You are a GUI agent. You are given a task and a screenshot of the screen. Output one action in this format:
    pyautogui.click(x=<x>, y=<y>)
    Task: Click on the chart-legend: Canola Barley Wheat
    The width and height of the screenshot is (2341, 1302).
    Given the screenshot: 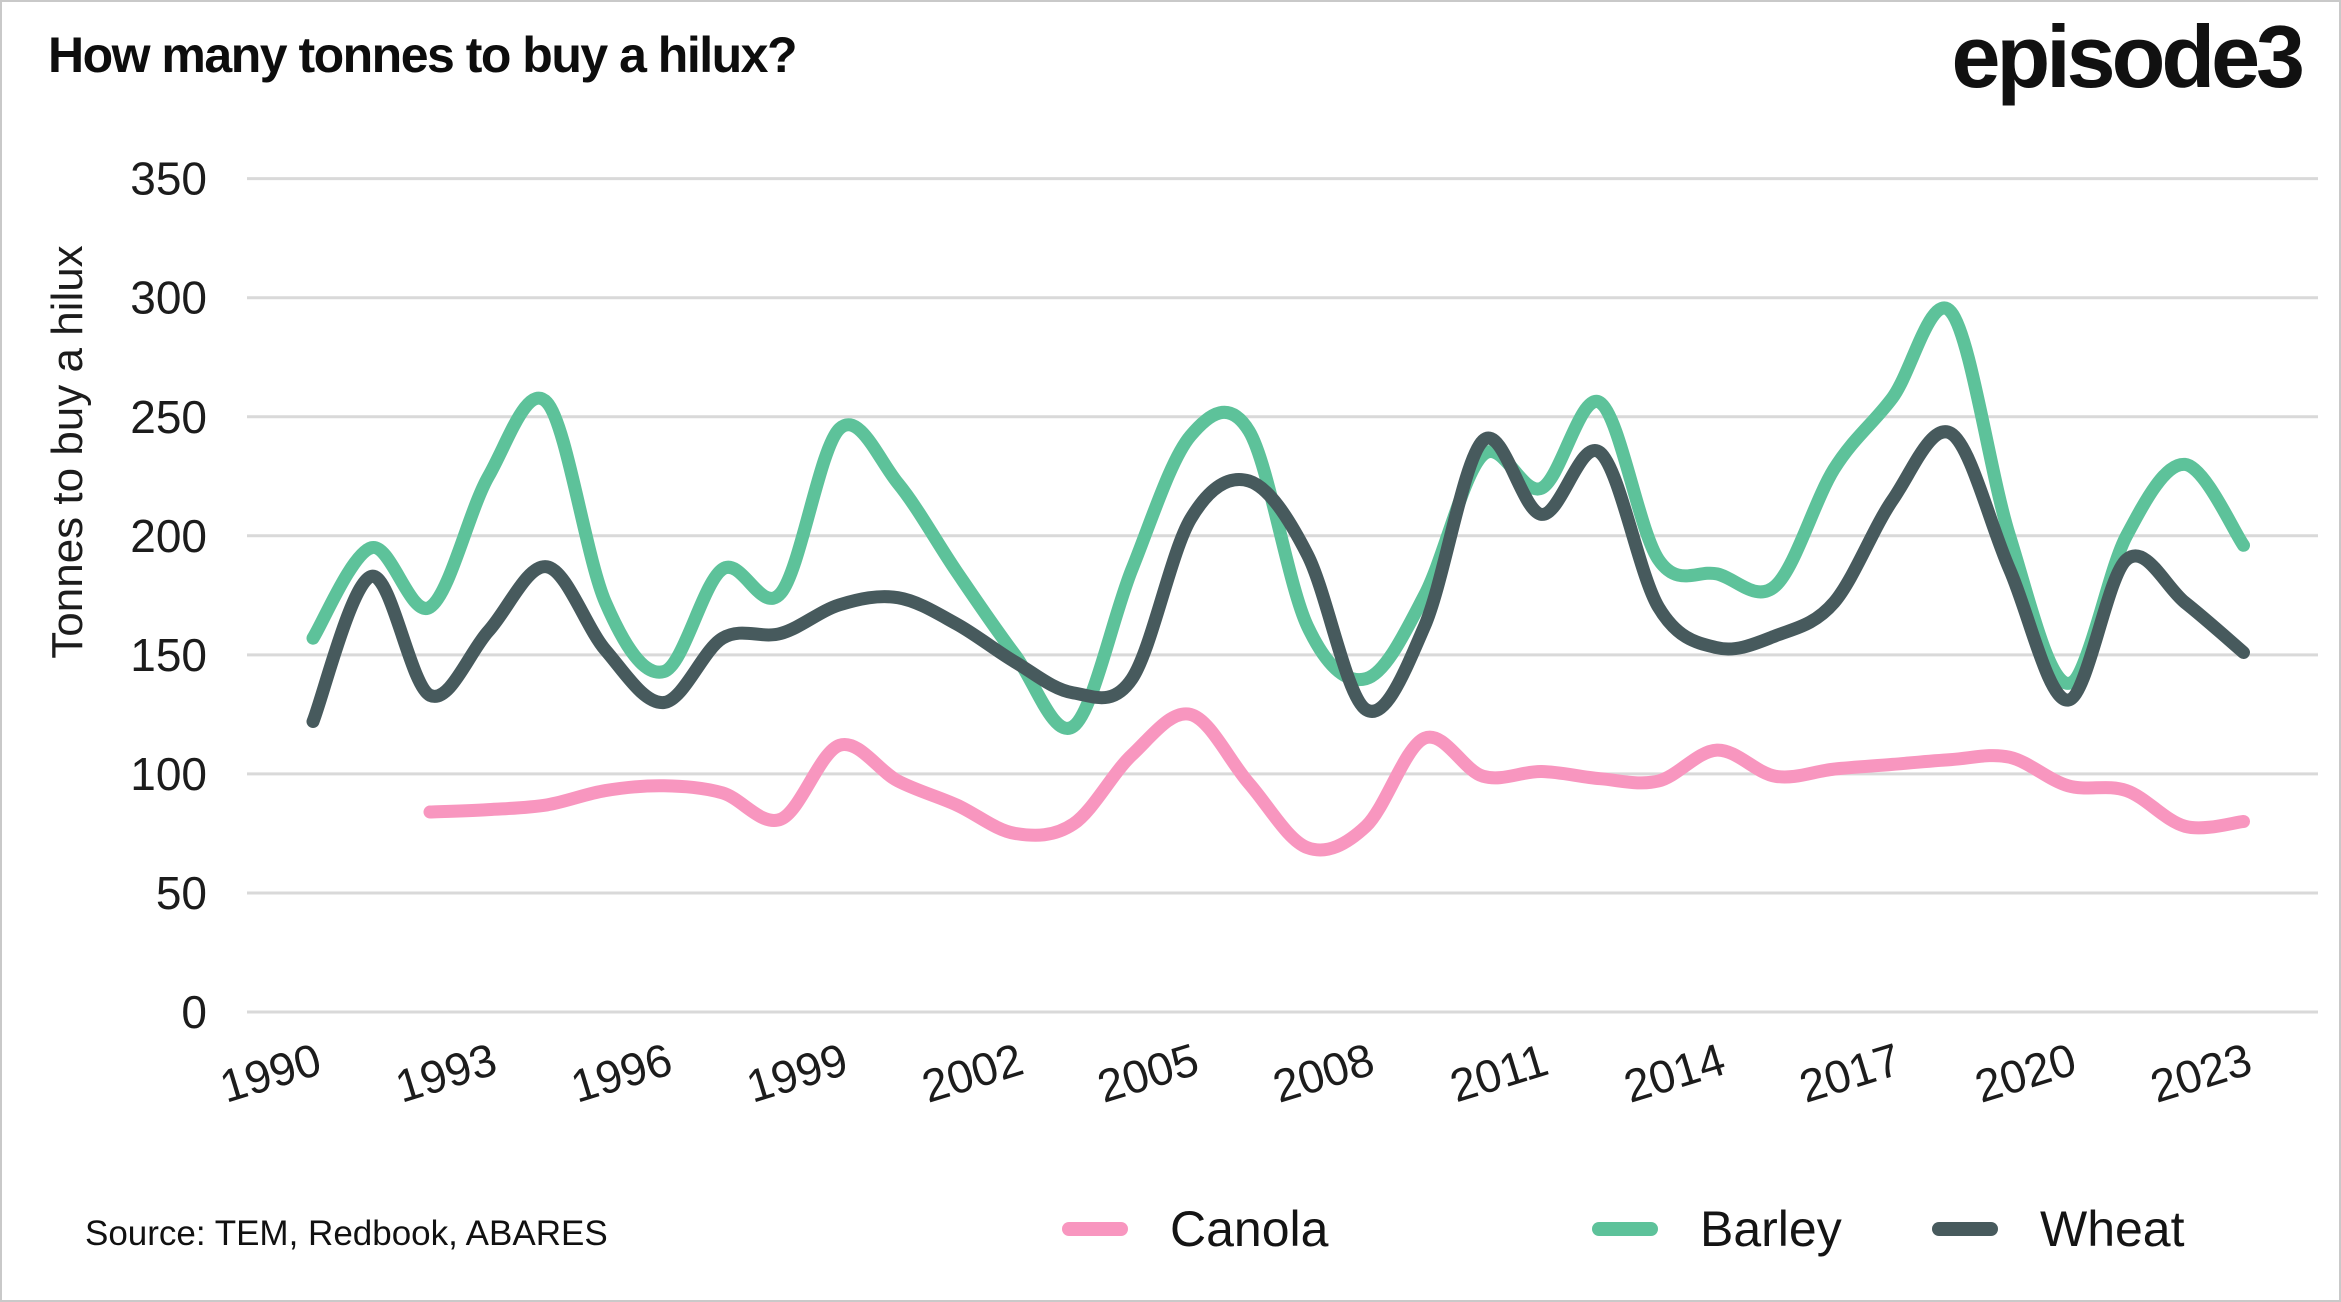 What is the action you would take?
    pyautogui.click(x=1170, y=1229)
    